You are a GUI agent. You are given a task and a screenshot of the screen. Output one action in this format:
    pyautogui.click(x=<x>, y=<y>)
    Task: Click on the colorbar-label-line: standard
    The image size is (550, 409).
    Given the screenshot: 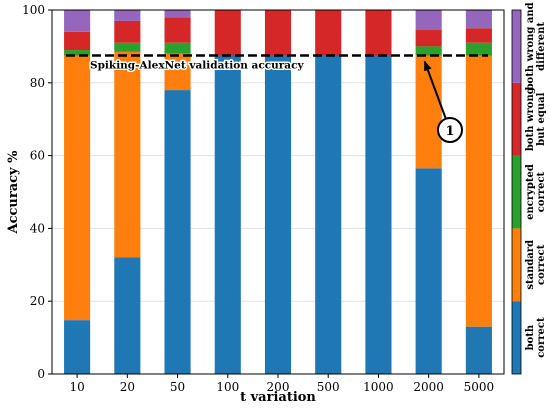 What is the action you would take?
    pyautogui.click(x=530, y=265)
    